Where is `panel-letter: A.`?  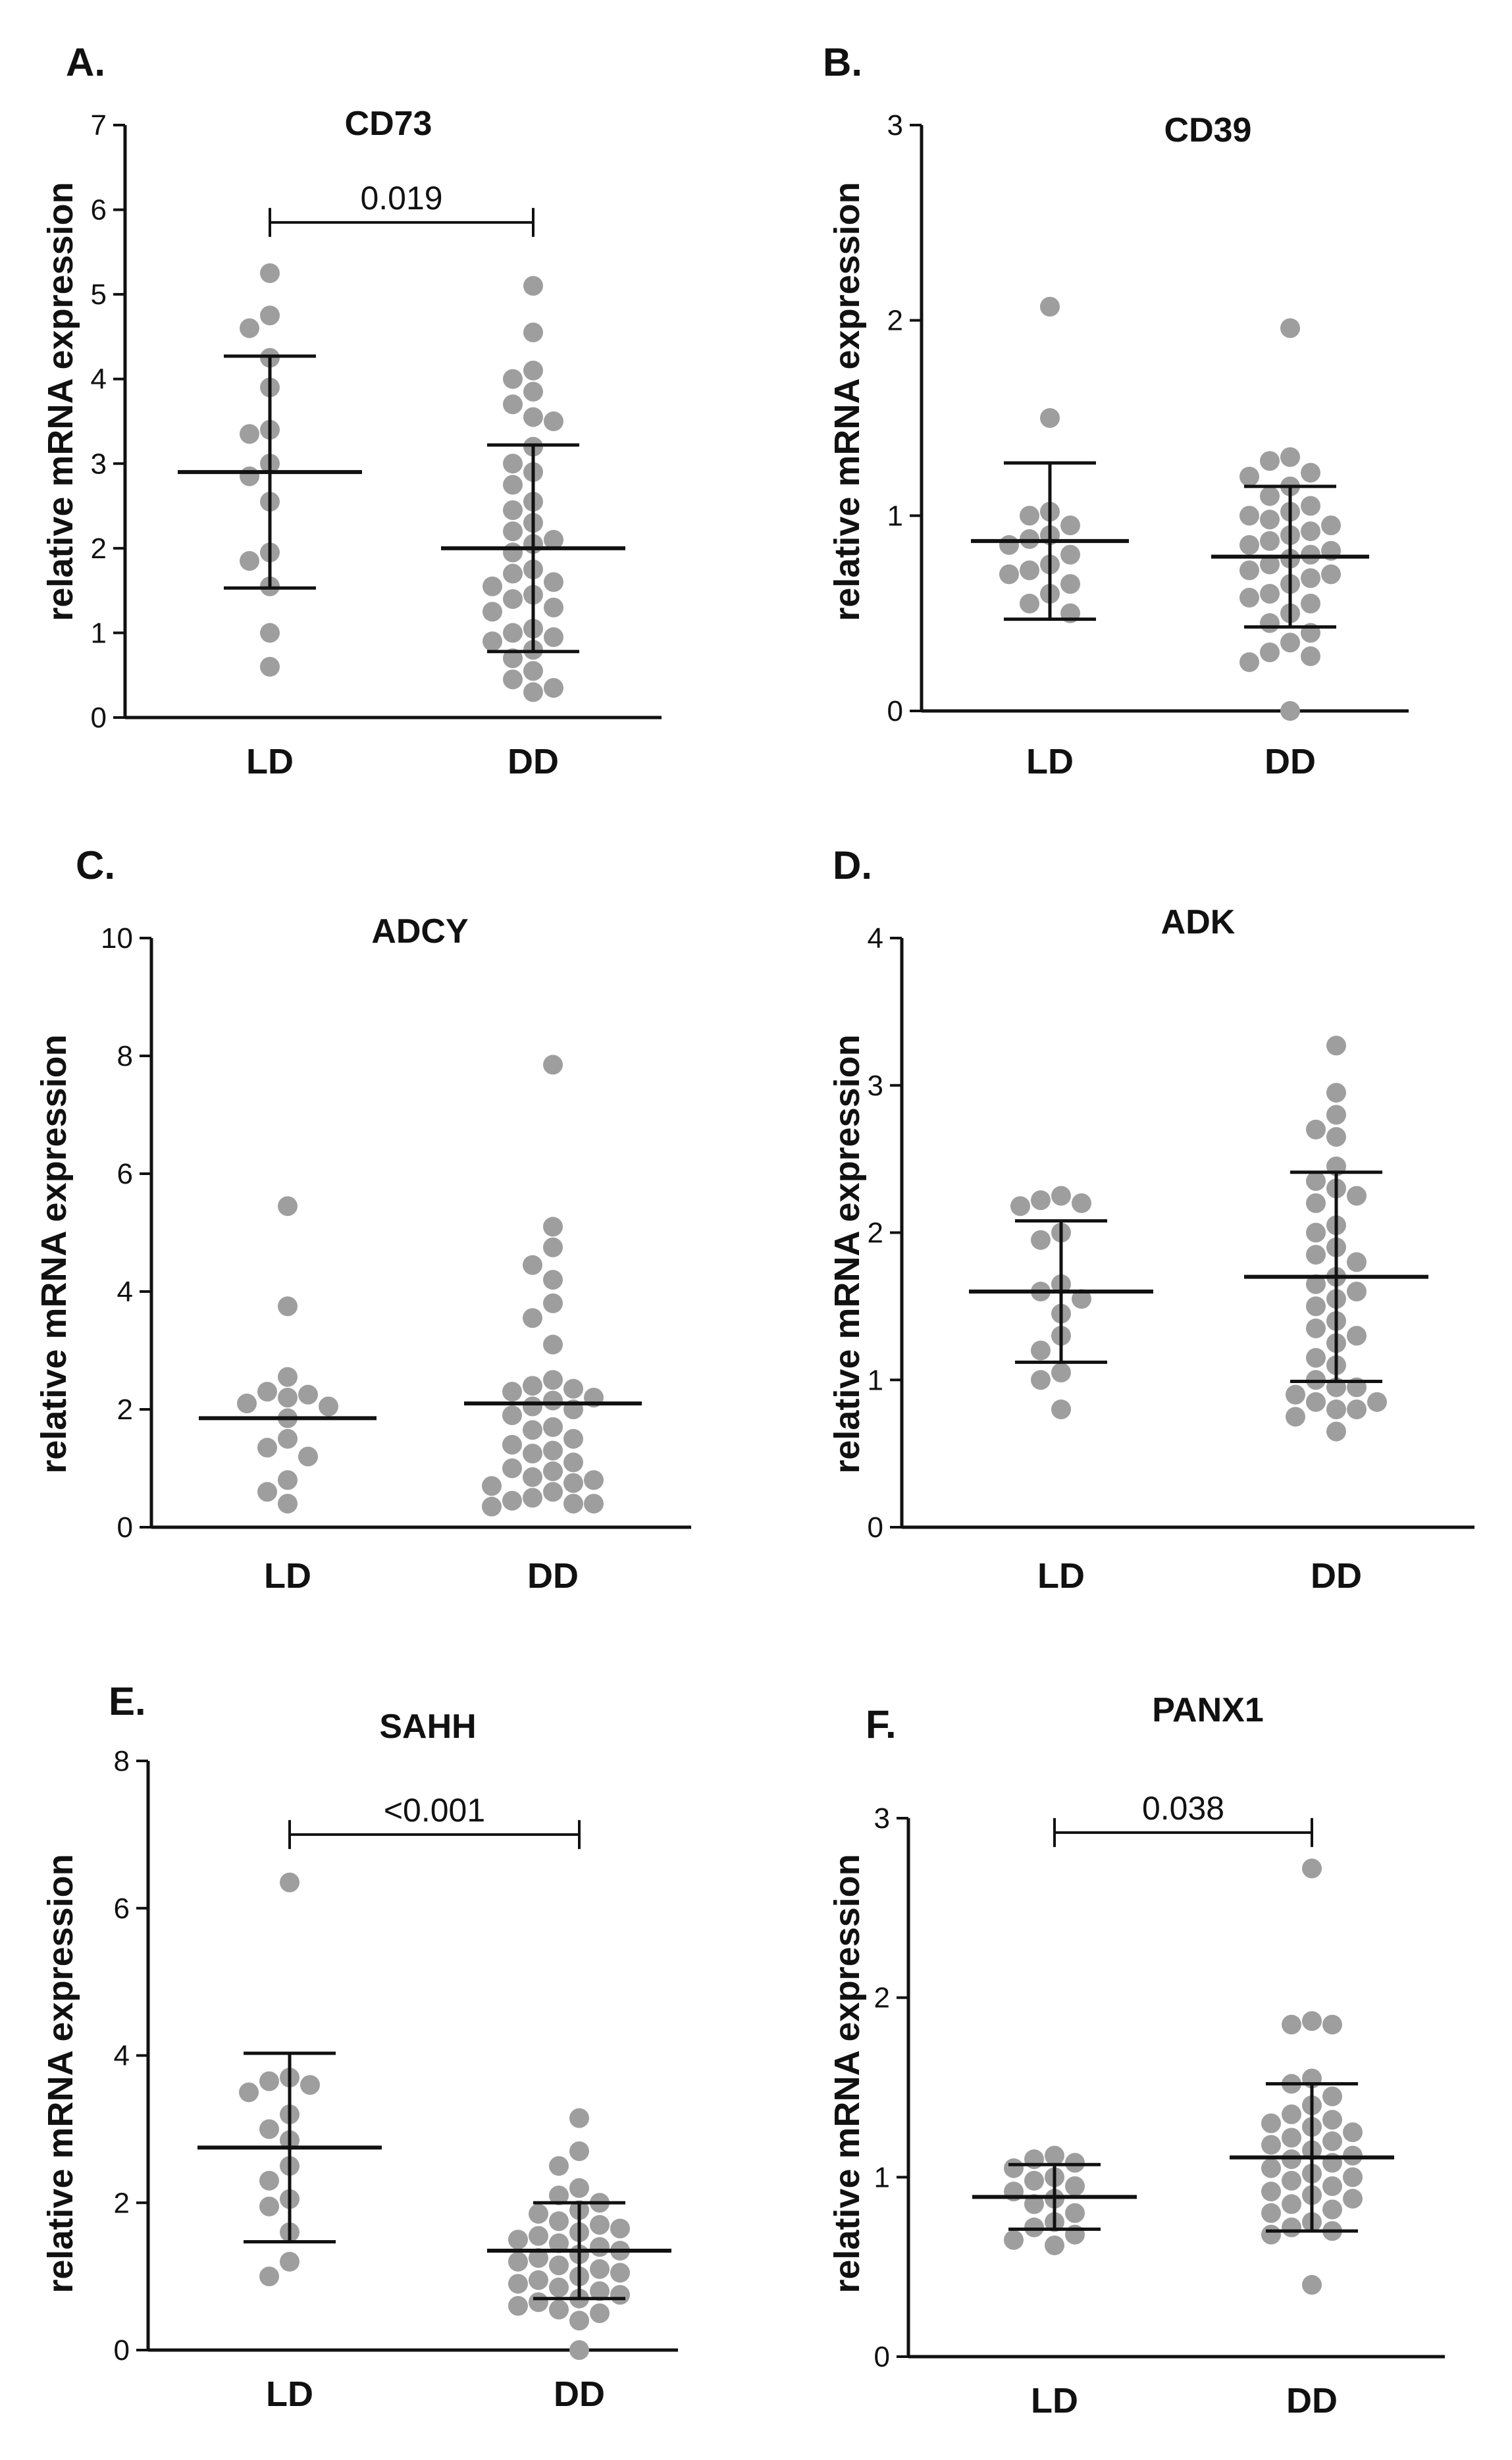
panel-letter: A. is located at coordinates (86, 62).